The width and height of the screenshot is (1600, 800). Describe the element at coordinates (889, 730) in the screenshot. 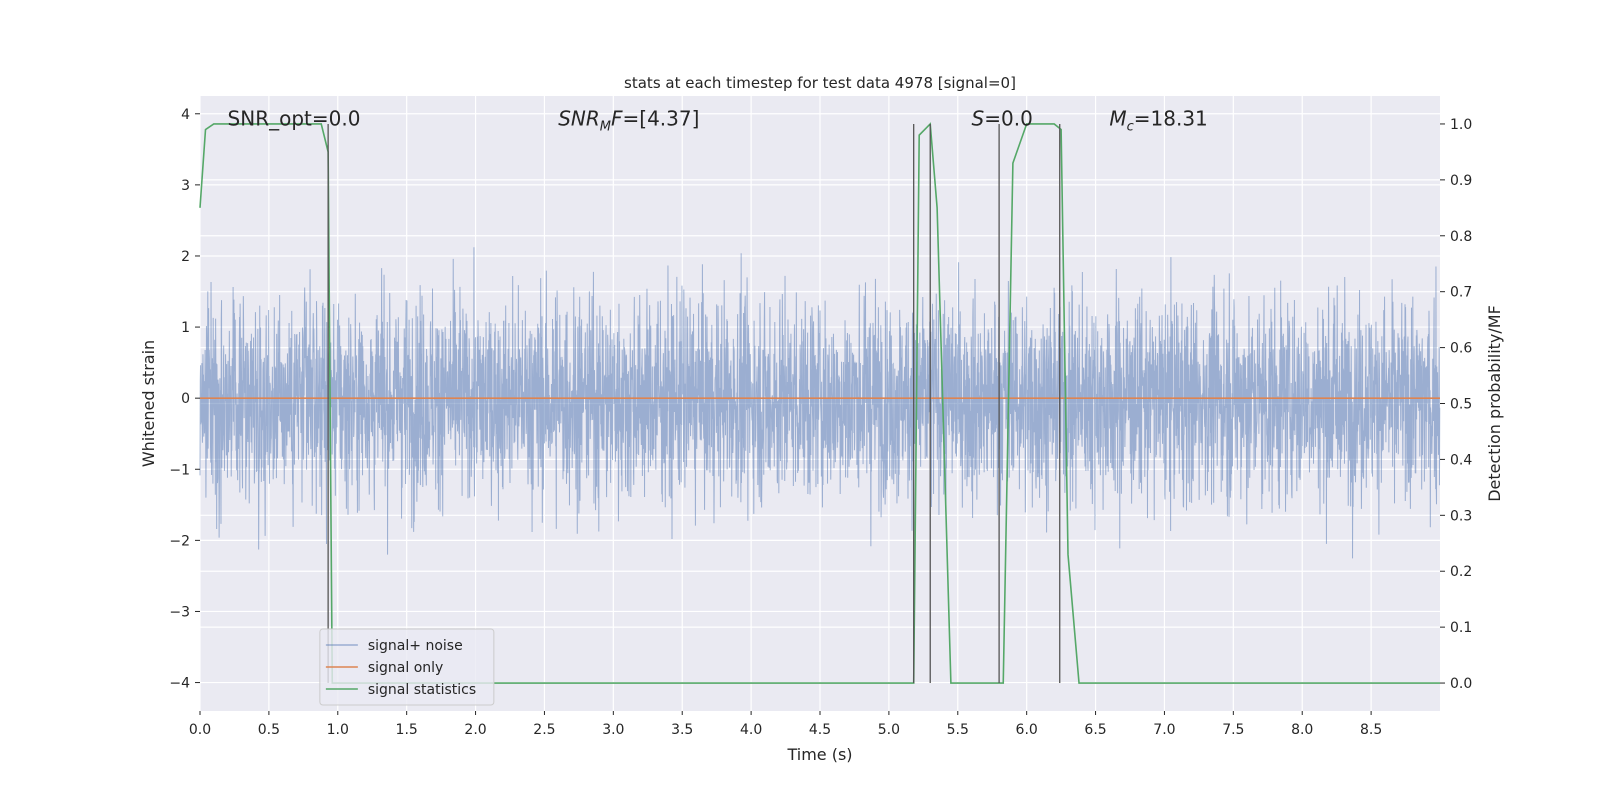

I see `x-tick-label: 5.0` at that location.